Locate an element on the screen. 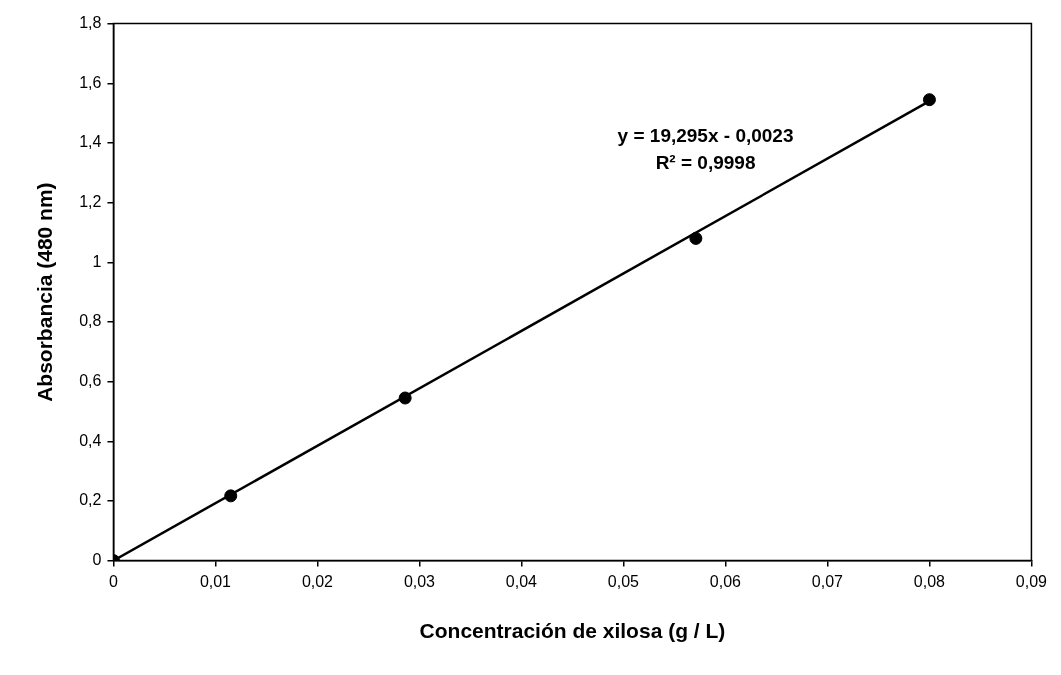 Image resolution: width=1061 pixels, height=675 pixels. y-tick-label: 1,8 is located at coordinates (90, 23).